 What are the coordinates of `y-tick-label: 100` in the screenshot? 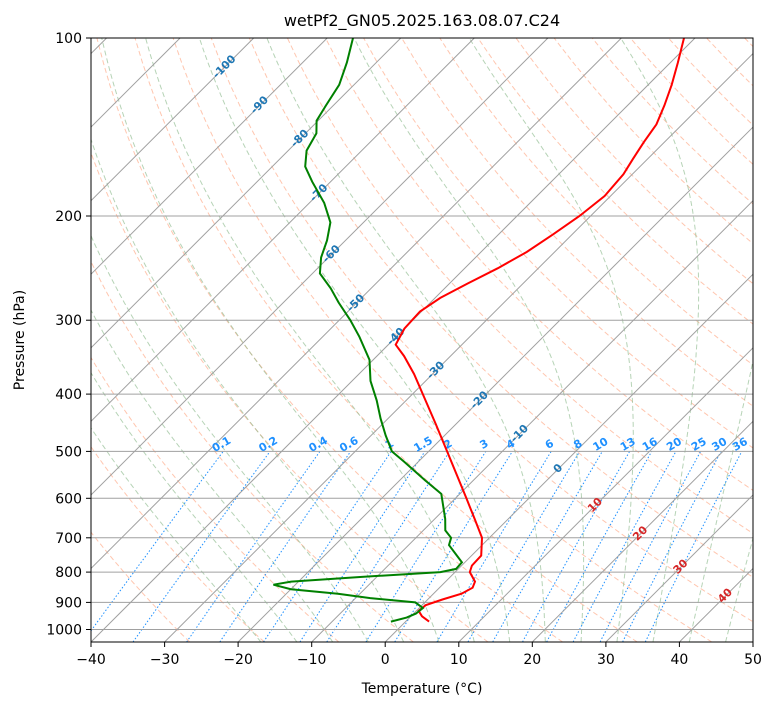 It's located at (68, 39).